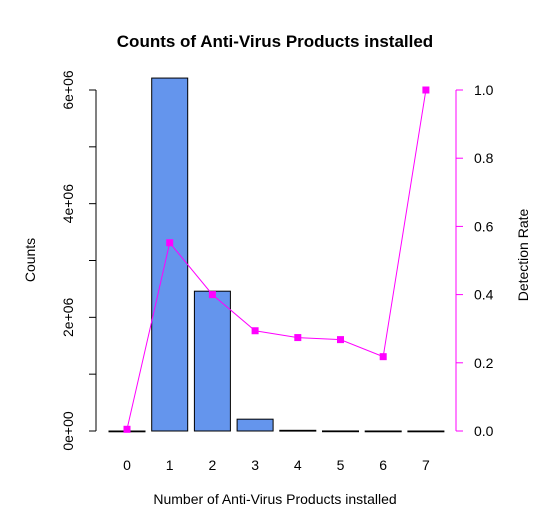  Describe the element at coordinates (68, 317) in the screenshot. I see `y-tick-label: 2e+06` at that location.